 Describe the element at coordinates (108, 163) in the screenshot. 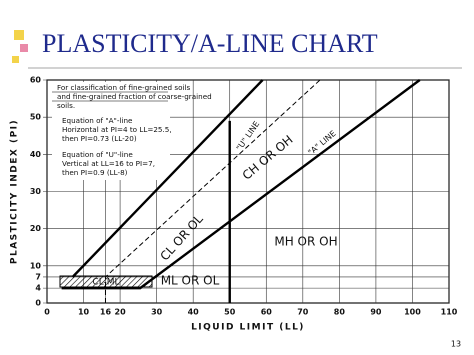

I see `note-text: Vertical at LL=16 to PI=7,` at that location.